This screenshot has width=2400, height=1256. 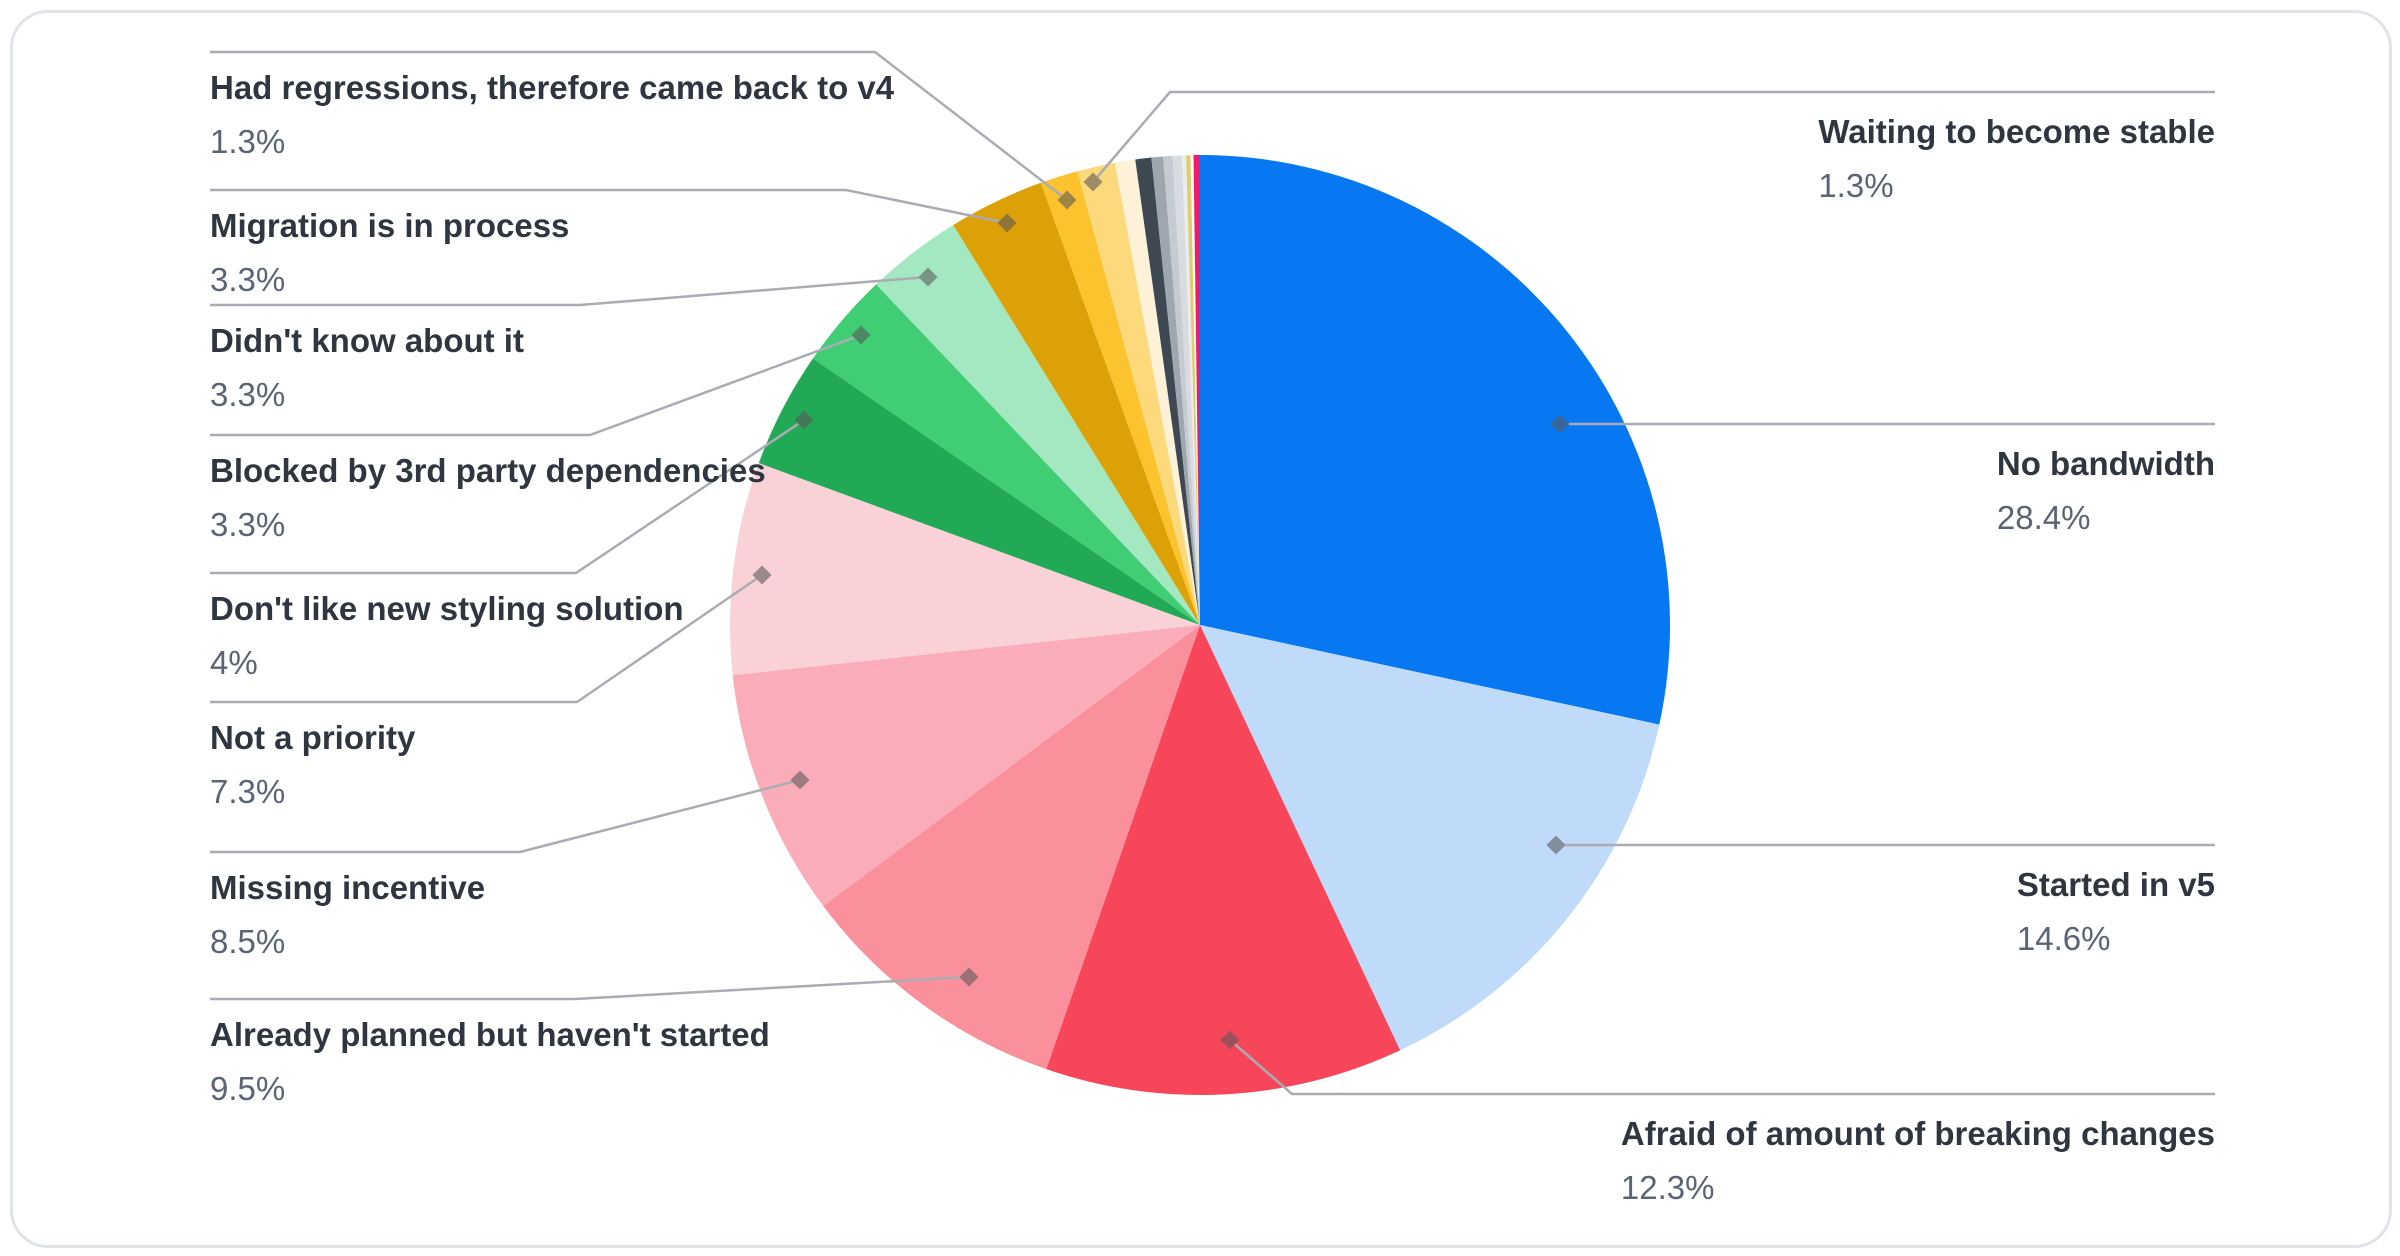 What do you see at coordinates (2016, 131) in the screenshot?
I see `slice-label-waiting-stable-title: Waiting to become stable` at bounding box center [2016, 131].